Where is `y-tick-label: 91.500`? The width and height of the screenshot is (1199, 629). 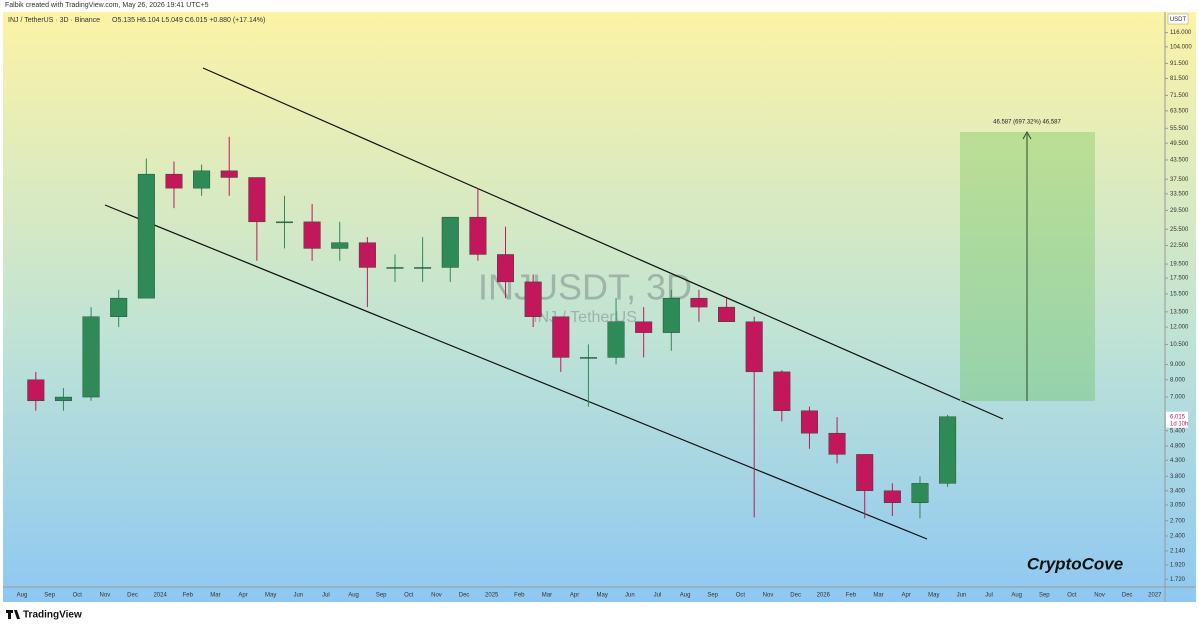 y-tick-label: 91.500 is located at coordinates (1179, 64).